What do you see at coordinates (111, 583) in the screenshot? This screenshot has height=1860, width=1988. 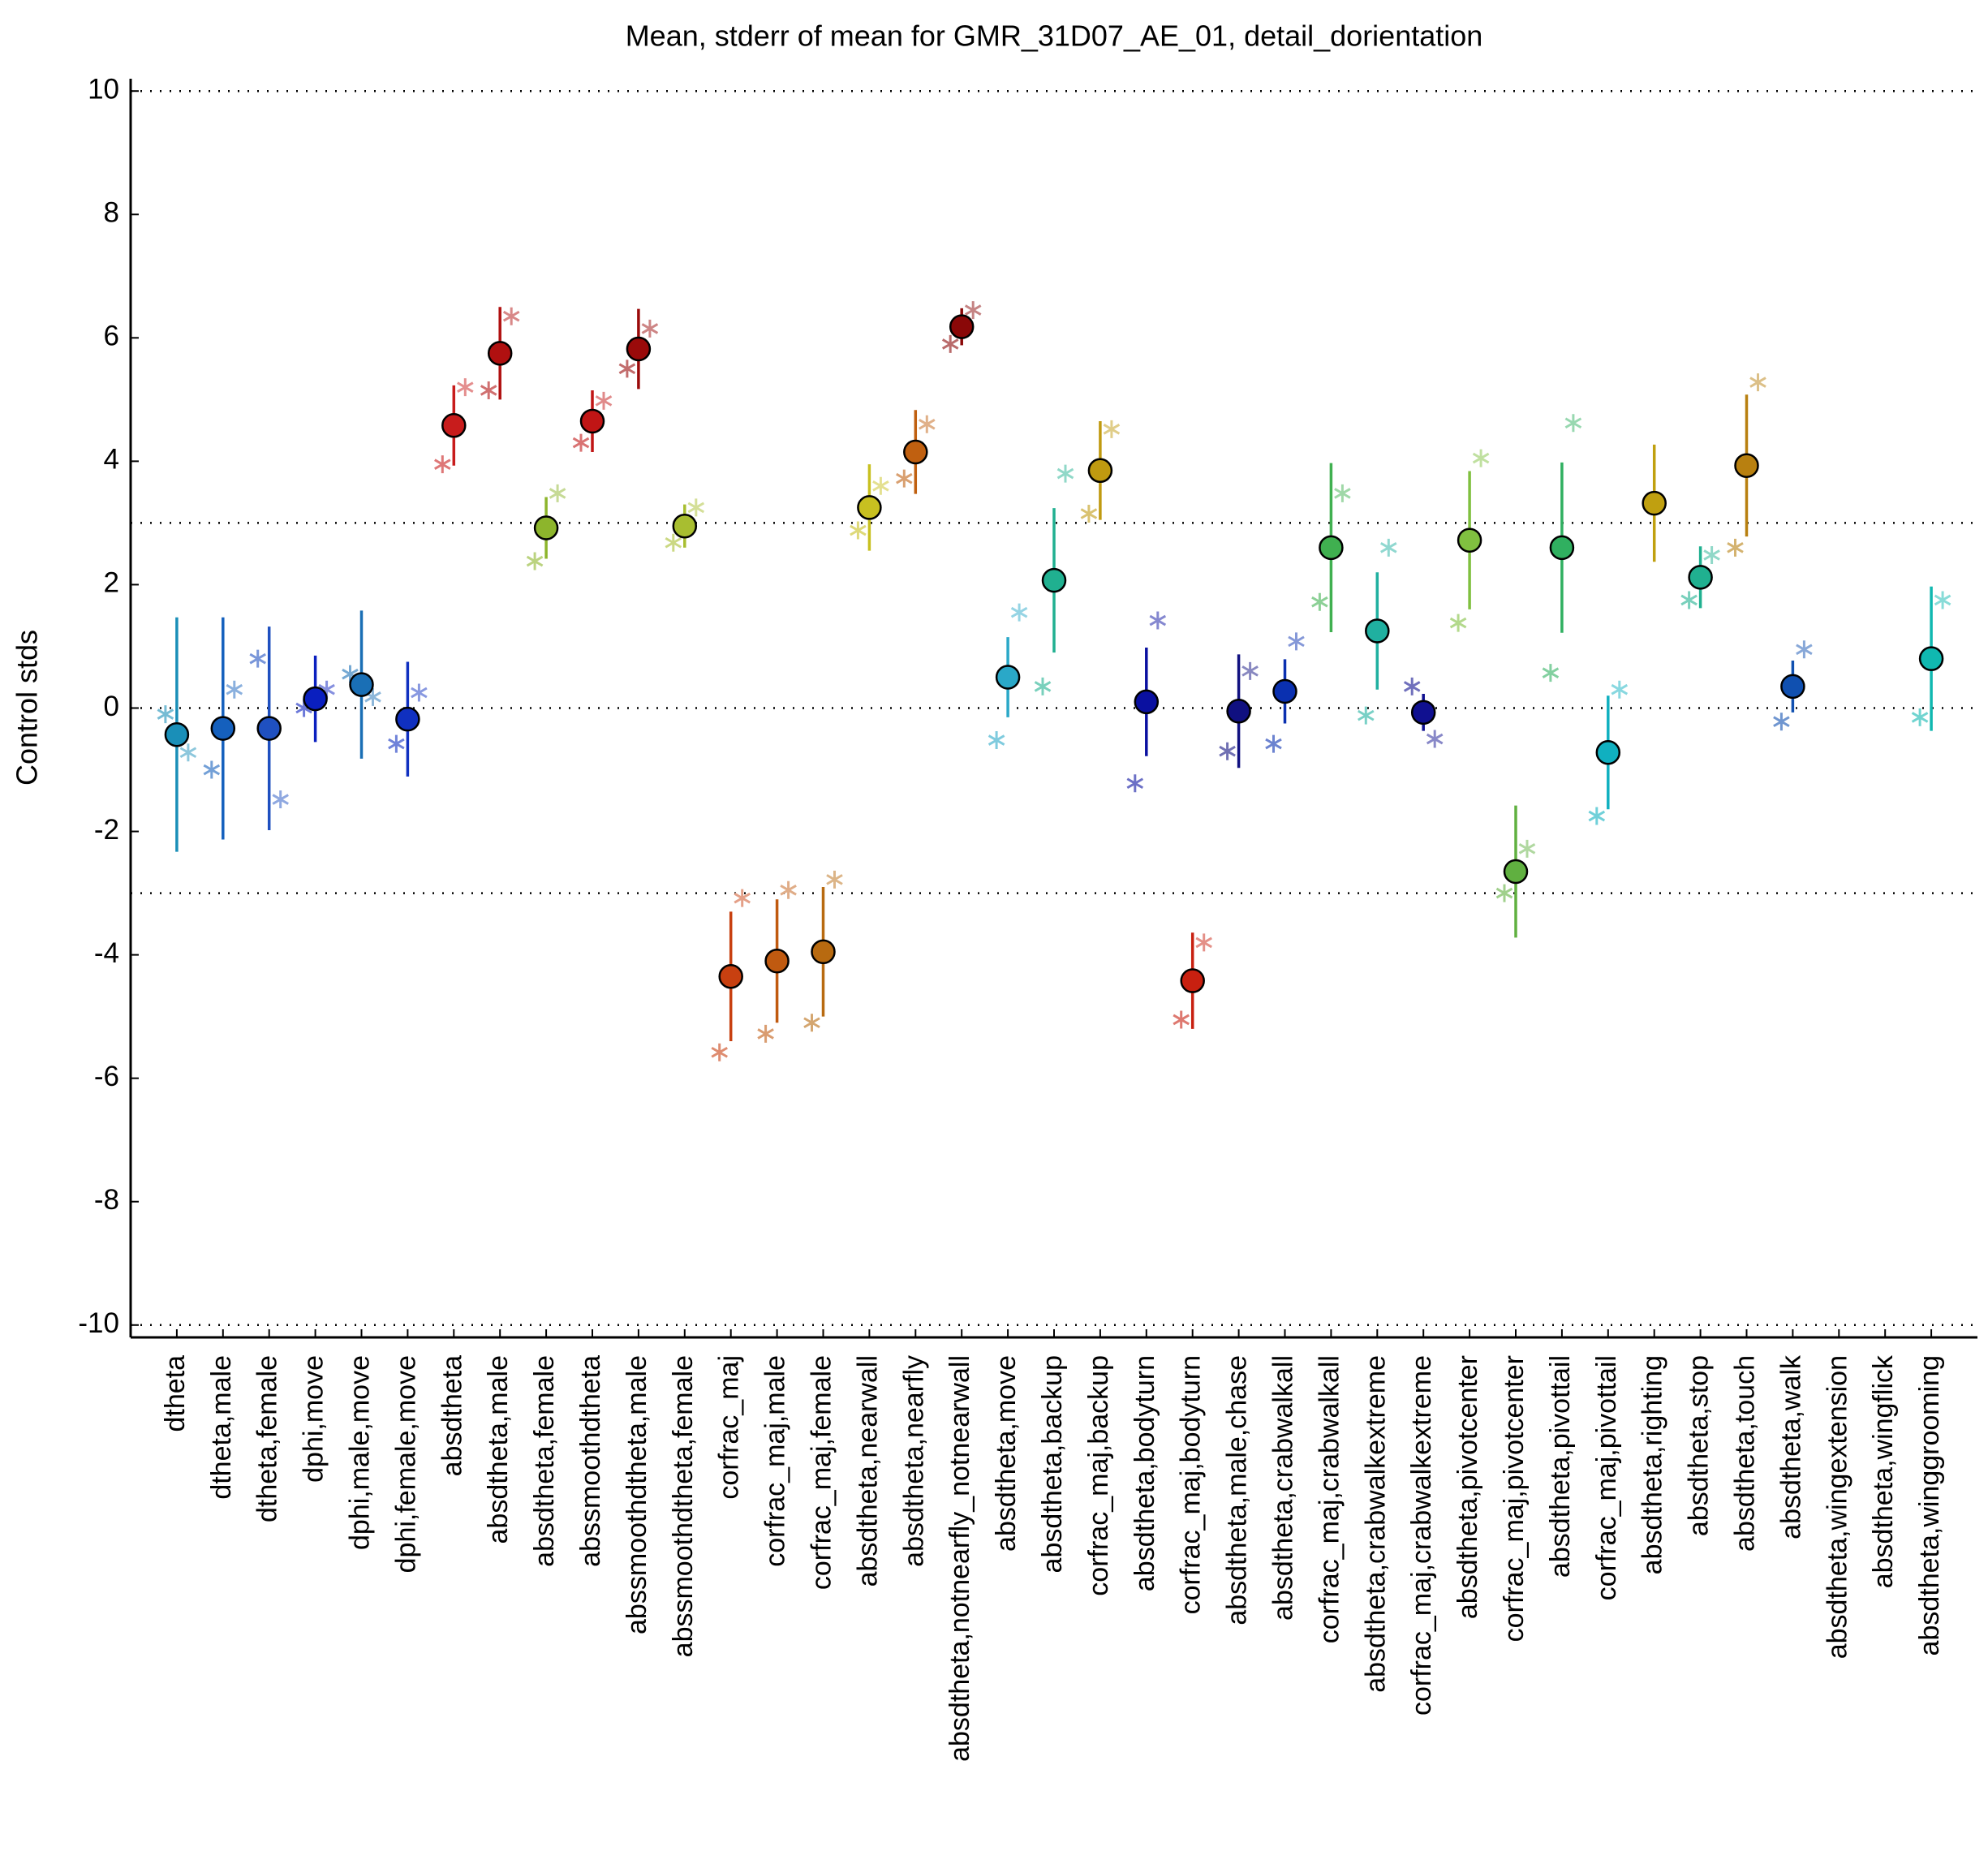 I see `y-tick-label: 2` at bounding box center [111, 583].